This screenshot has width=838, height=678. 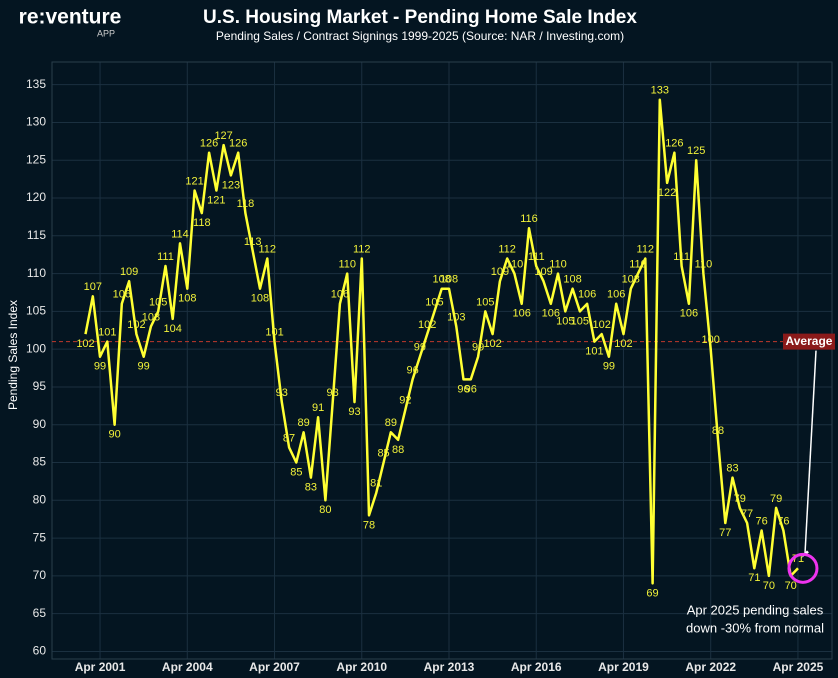 I want to click on data-label: 92, so click(x=405, y=401).